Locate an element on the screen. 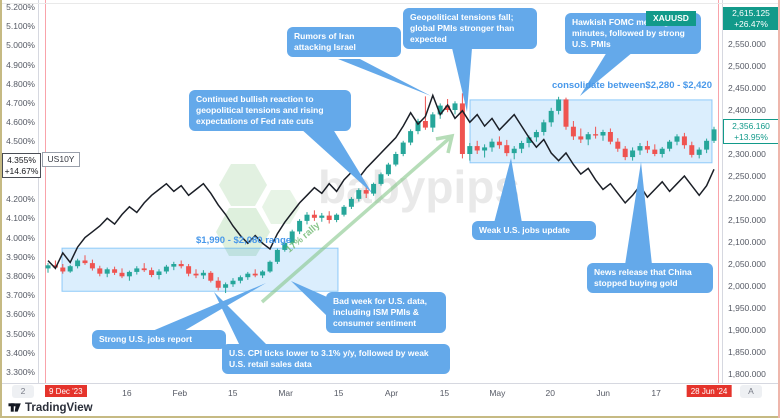 Image resolution: width=780 pixels, height=418 pixels. interval-button: 2 is located at coordinates (23, 391).